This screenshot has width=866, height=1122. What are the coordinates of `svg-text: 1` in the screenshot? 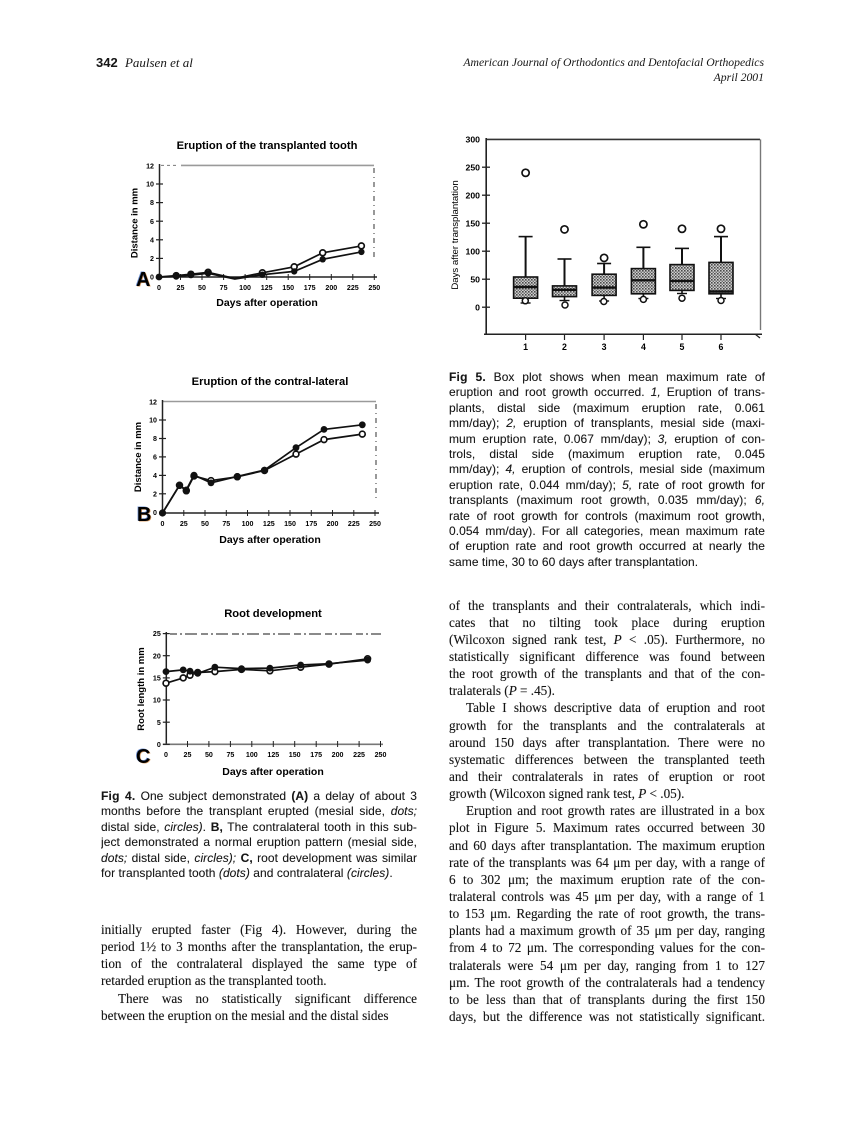 It's located at (525, 347).